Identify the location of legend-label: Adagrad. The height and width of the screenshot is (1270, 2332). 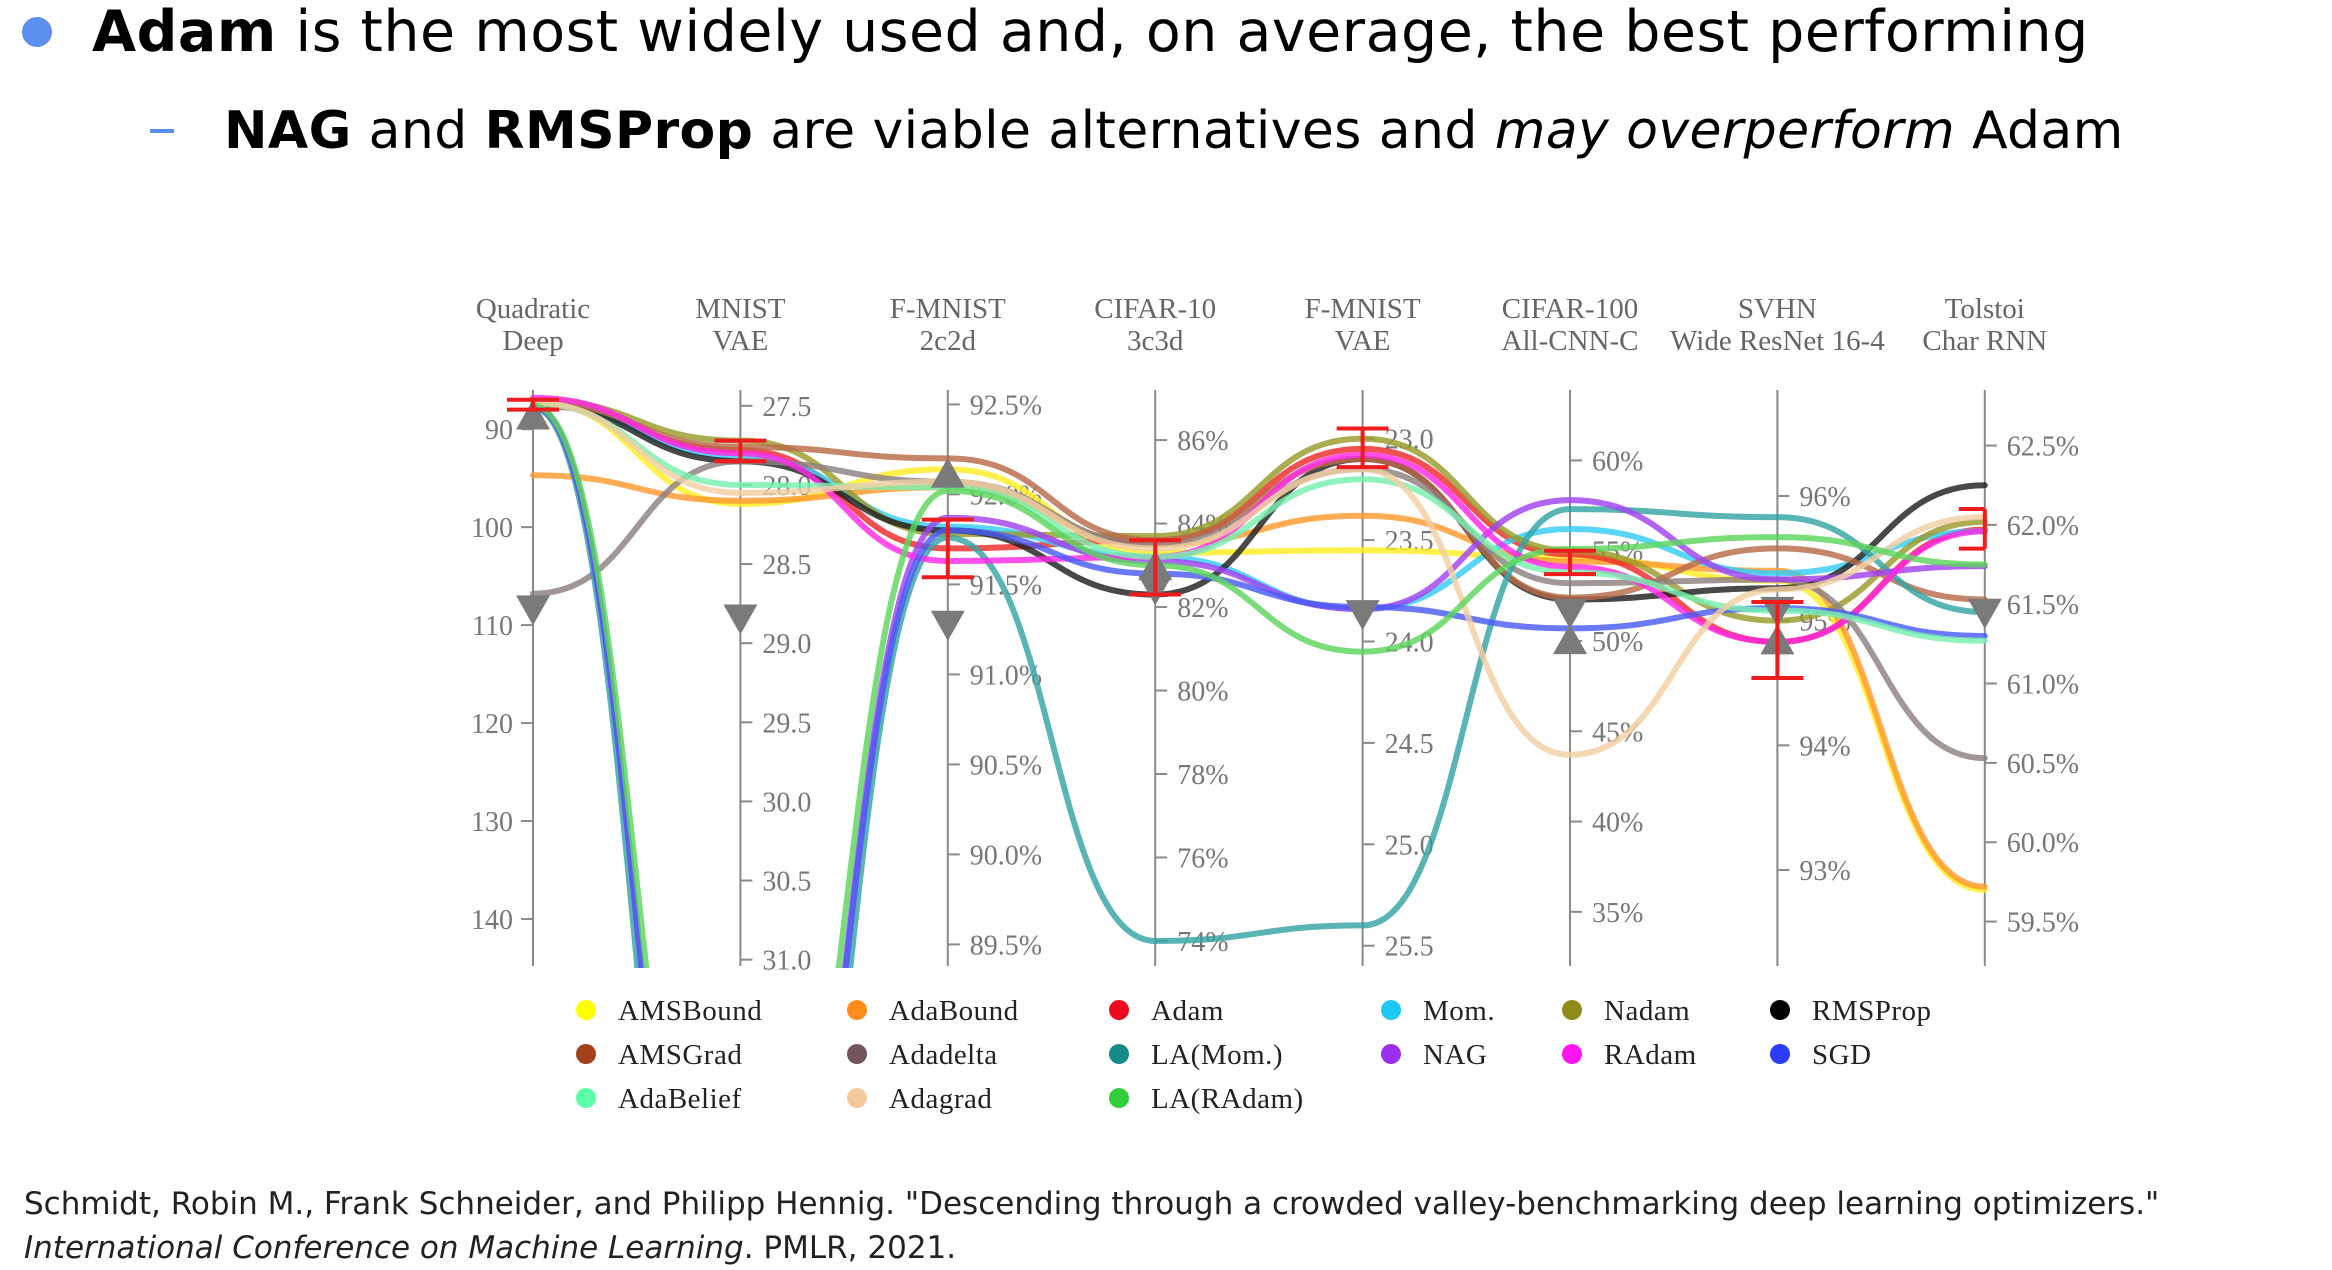
(940, 1099).